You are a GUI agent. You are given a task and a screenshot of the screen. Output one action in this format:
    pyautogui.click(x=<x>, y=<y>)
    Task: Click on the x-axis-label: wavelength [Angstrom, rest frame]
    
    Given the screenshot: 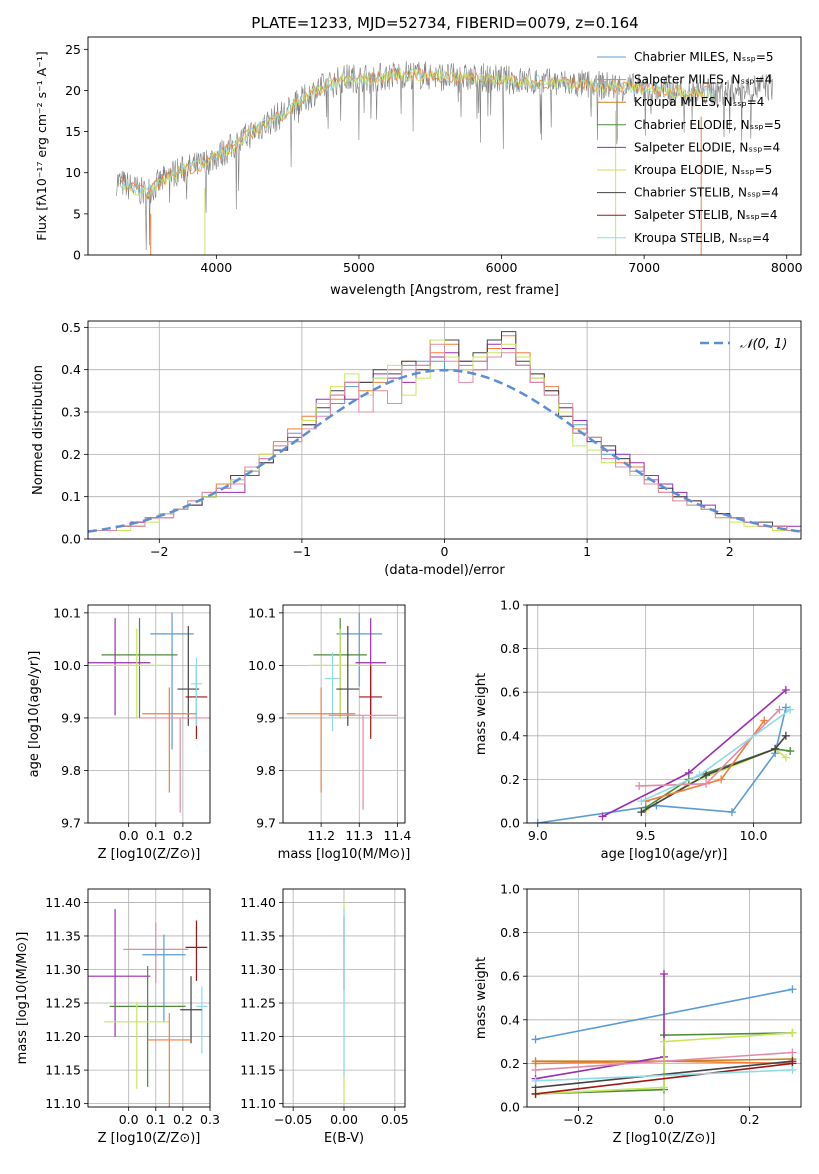 What is the action you would take?
    pyautogui.click(x=444, y=290)
    